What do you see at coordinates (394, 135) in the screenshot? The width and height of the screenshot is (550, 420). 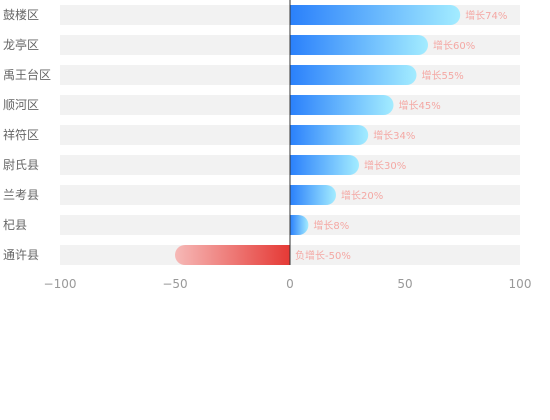 I see `data-label: 增长34%` at bounding box center [394, 135].